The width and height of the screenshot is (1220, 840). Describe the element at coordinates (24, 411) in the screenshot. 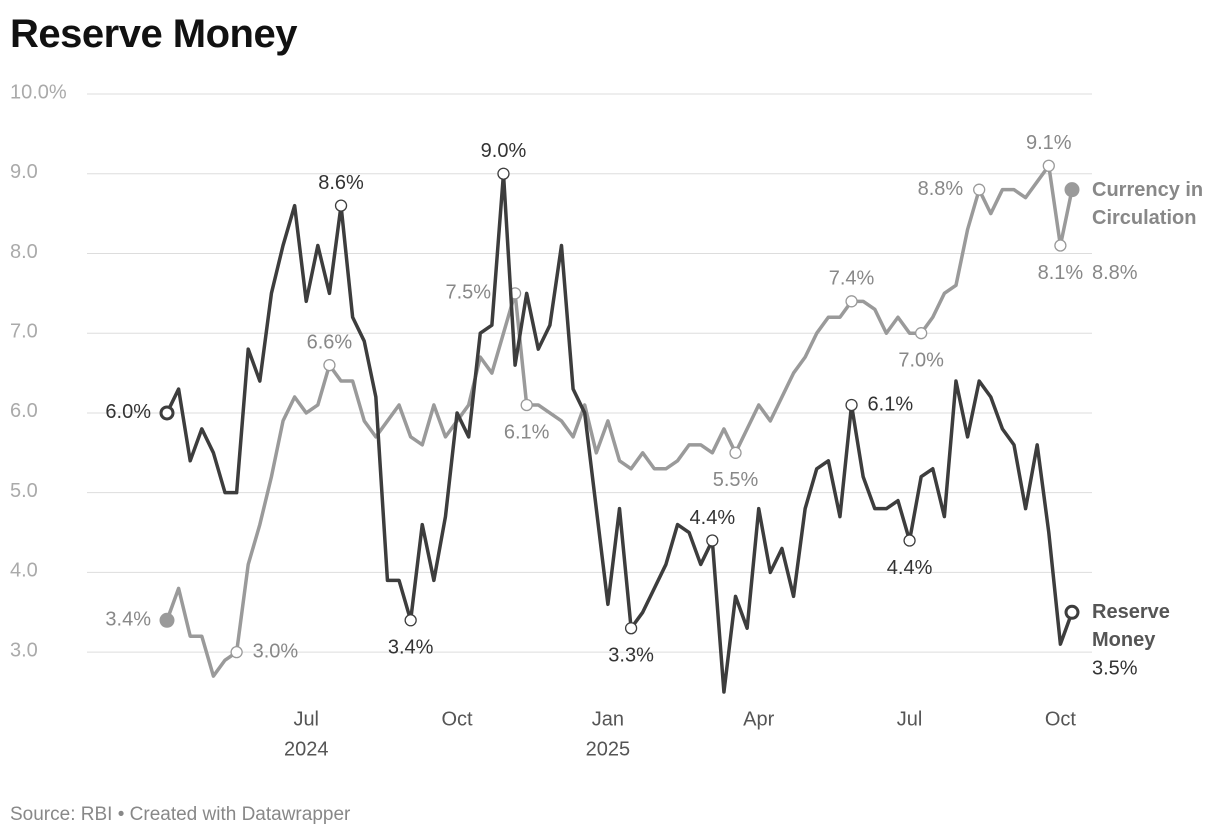

I see `y-tick-label: 6.0` at that location.